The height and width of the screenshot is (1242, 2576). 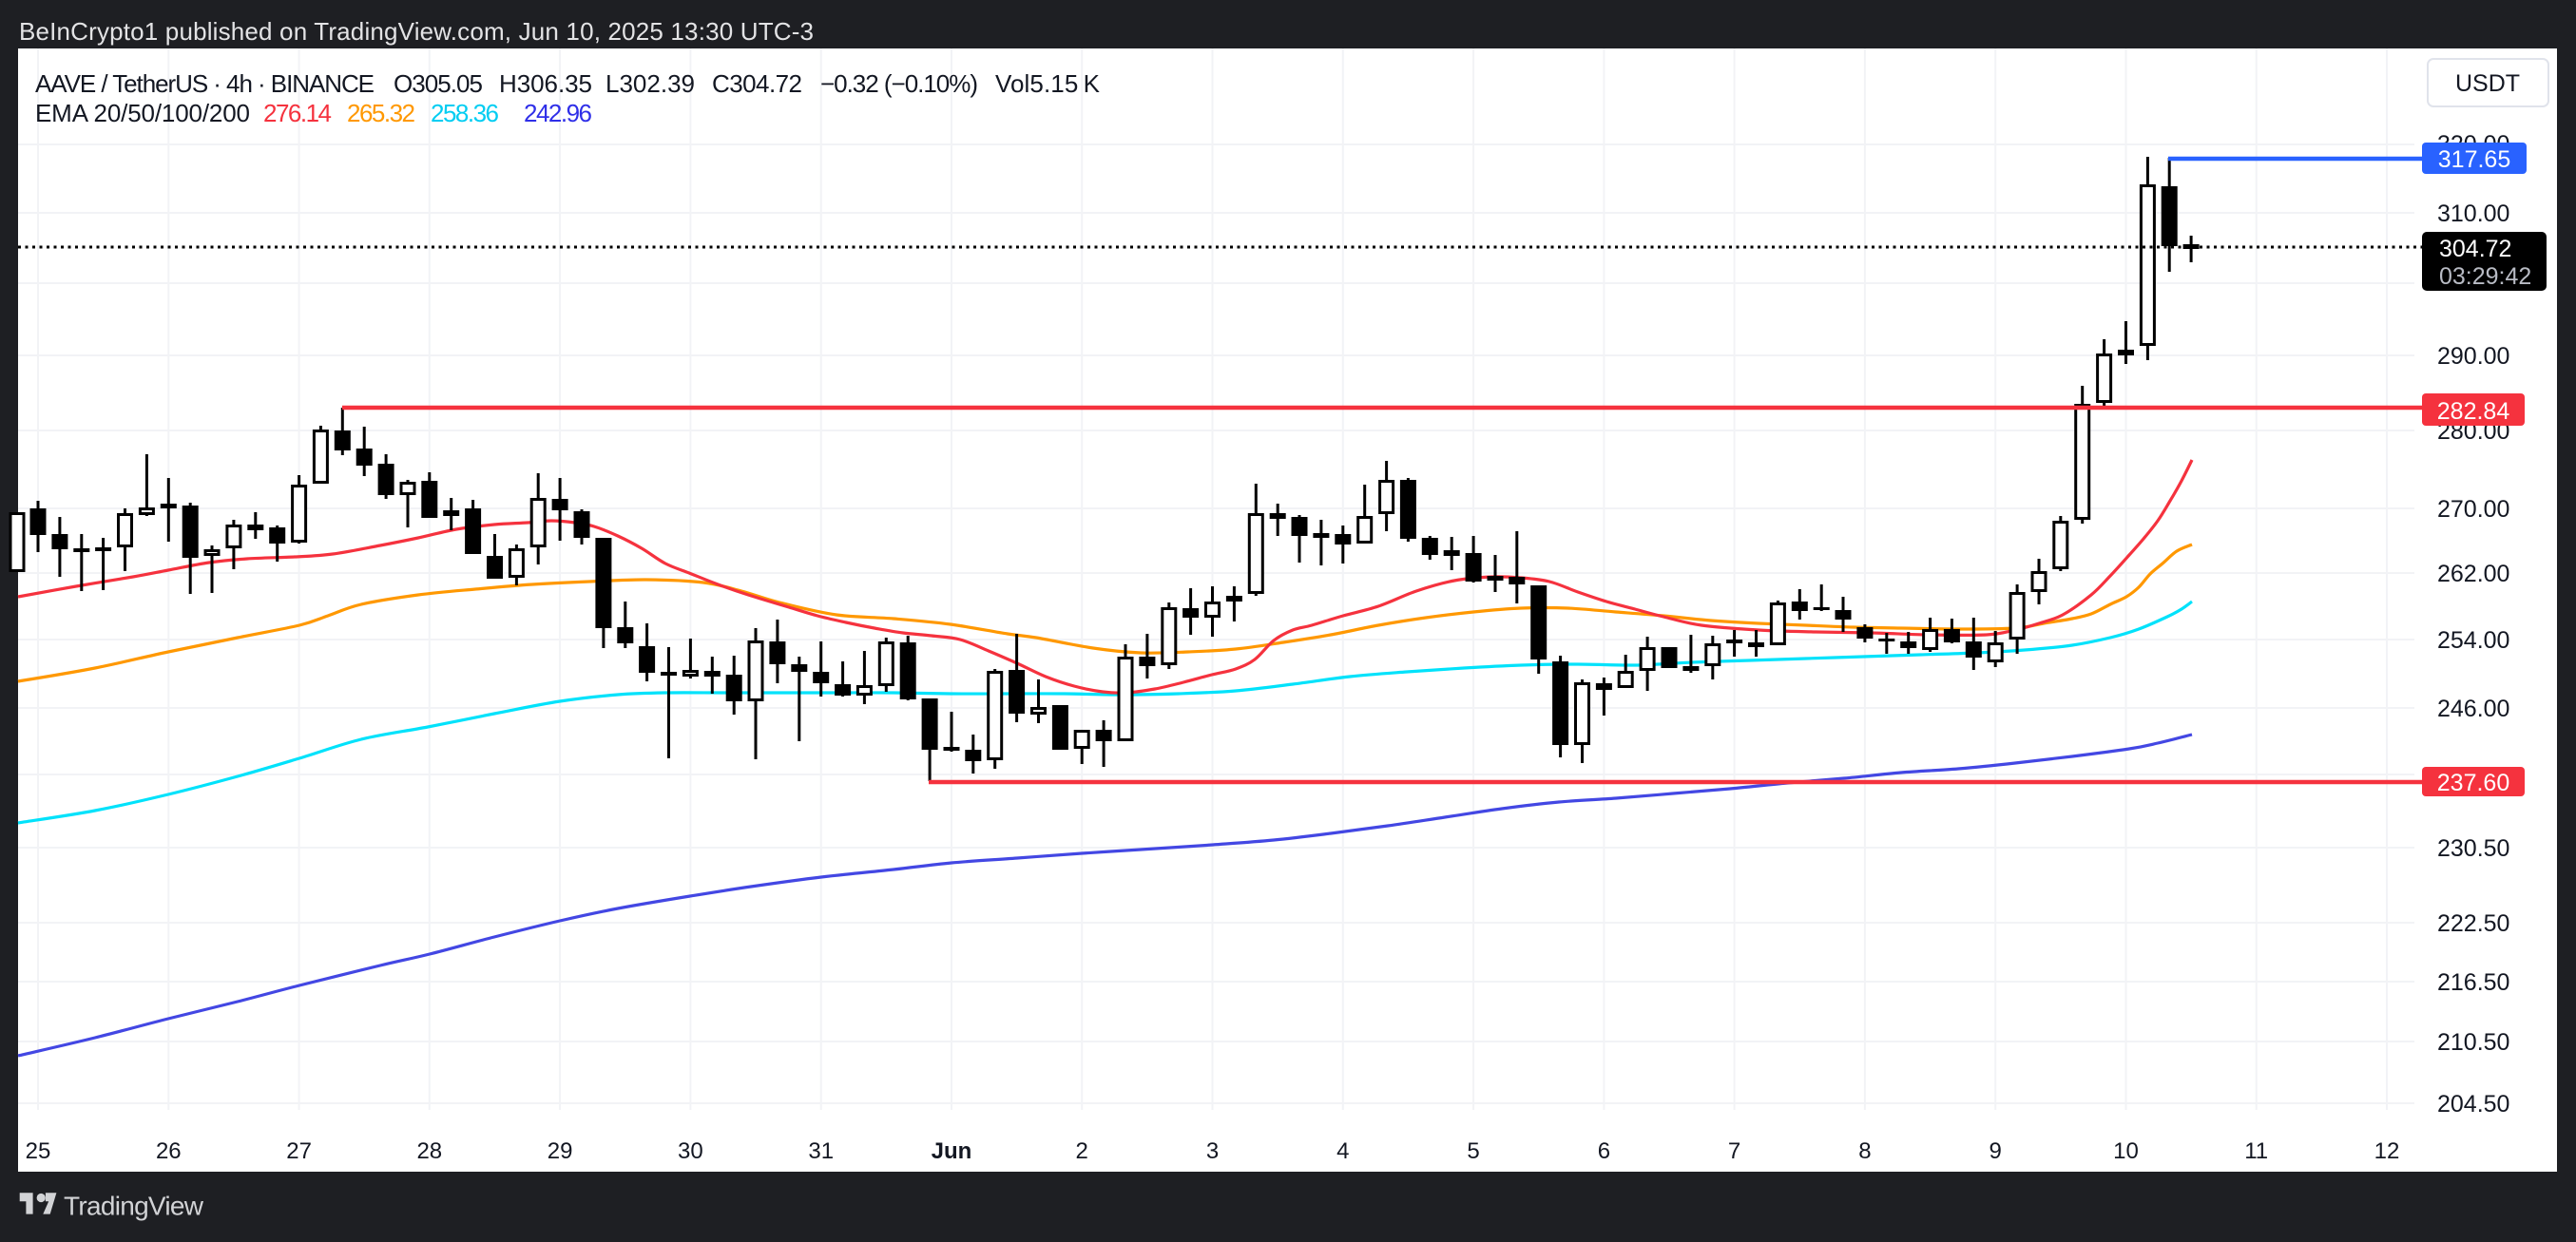 I want to click on svg-text: 10, so click(x=2126, y=1151).